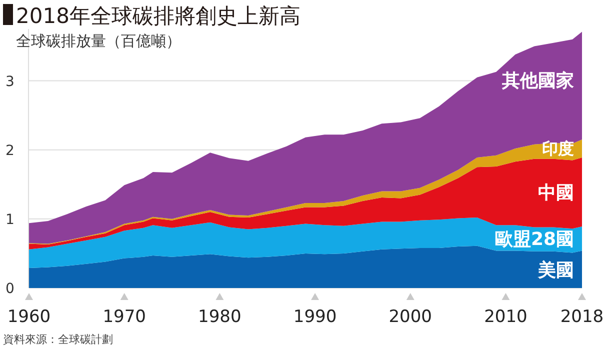 The width and height of the screenshot is (603, 349). What do you see at coordinates (556, 193) in the screenshot?
I see `series-label: 中國` at bounding box center [556, 193].